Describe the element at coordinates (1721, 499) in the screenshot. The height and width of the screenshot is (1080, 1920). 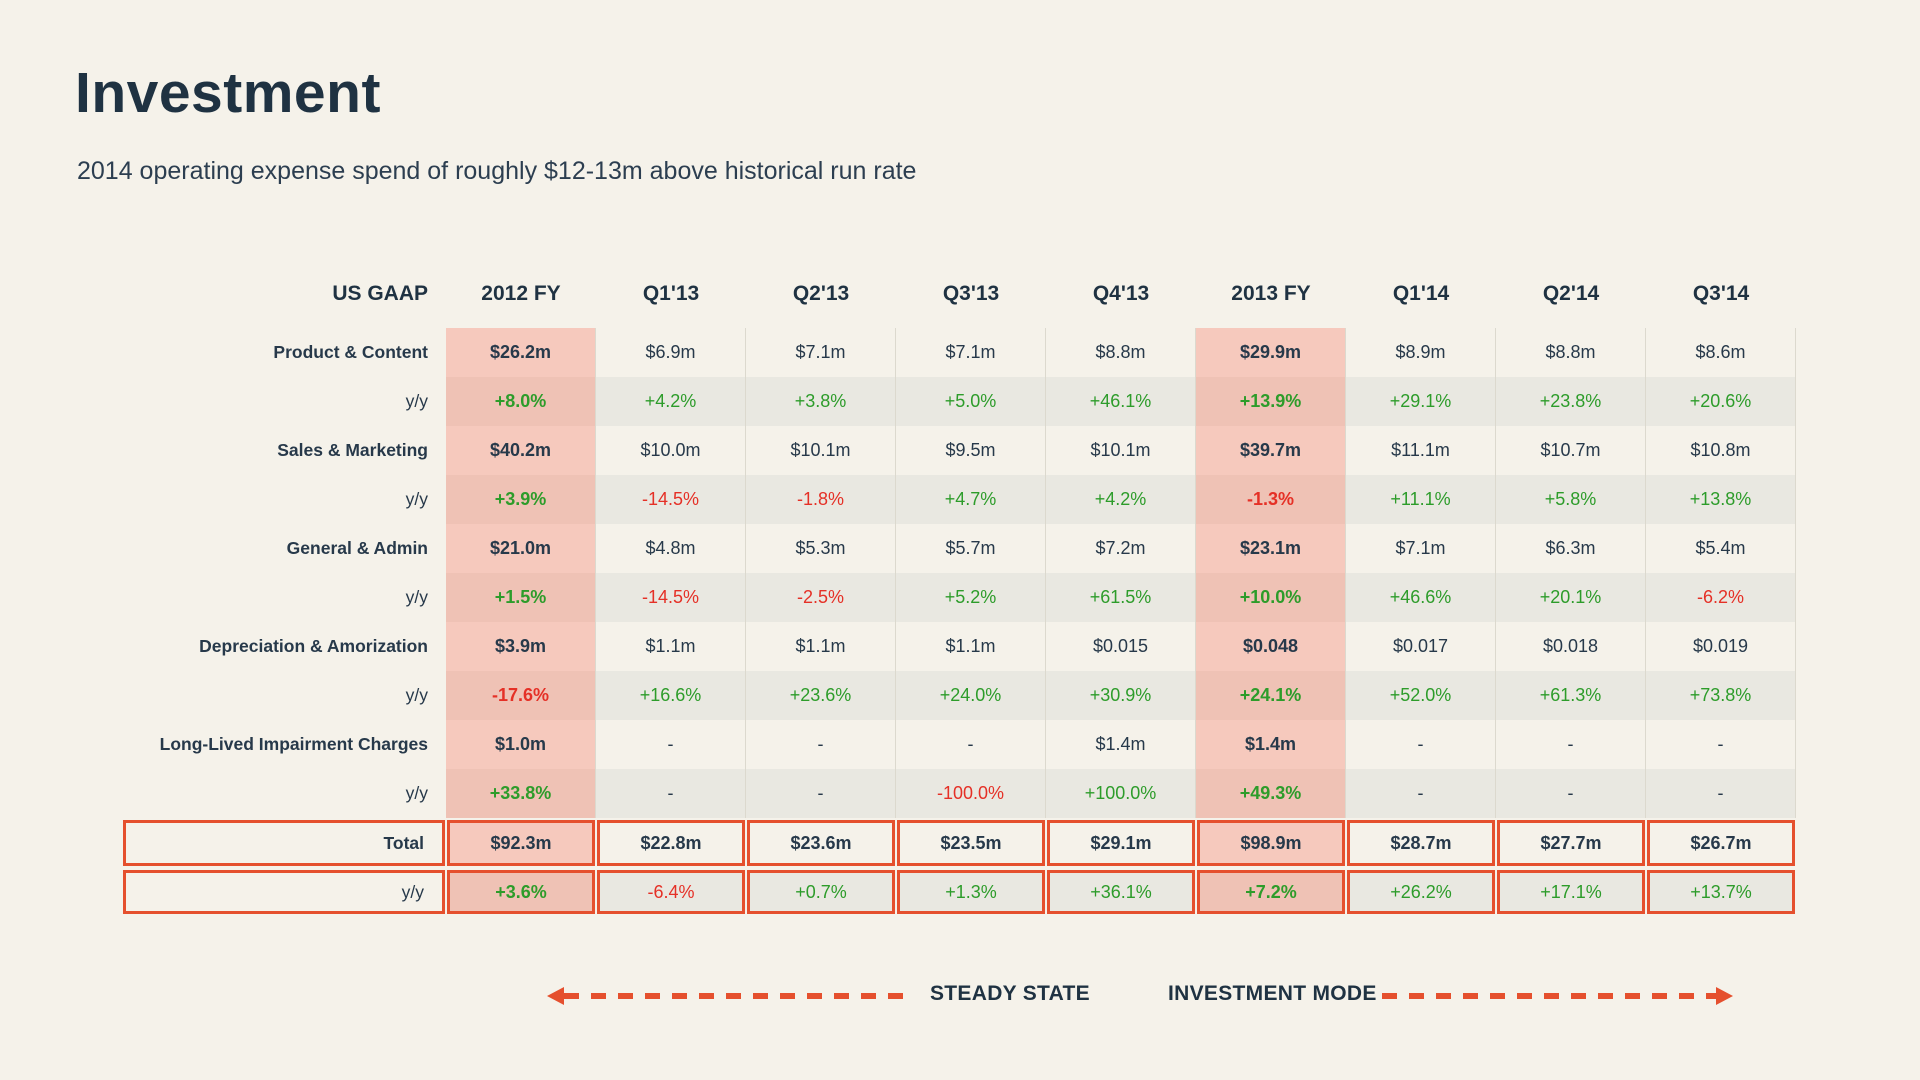
I see `table-cell: +13.8%` at that location.